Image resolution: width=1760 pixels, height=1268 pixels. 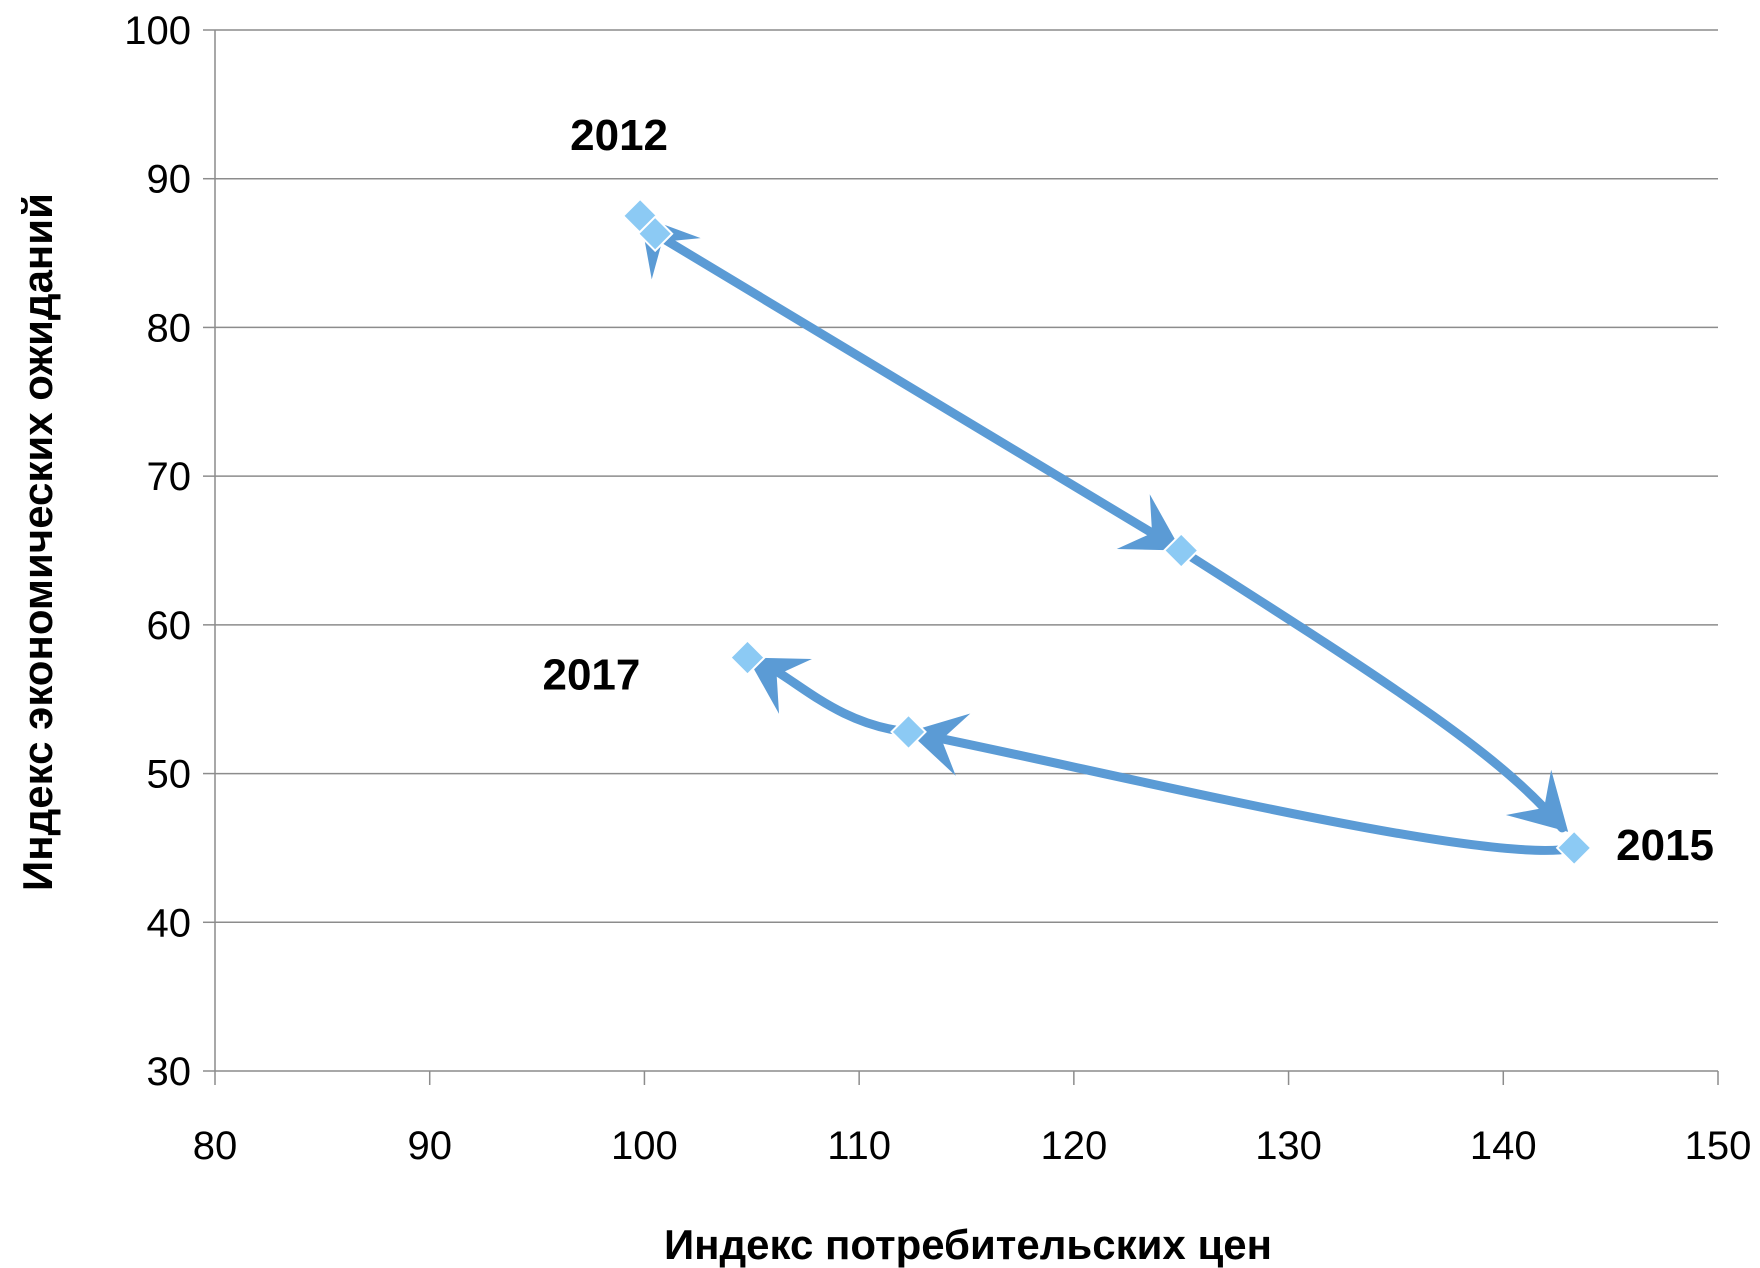 What do you see at coordinates (429, 1146) in the screenshot?
I see `x-tick-label: 90` at bounding box center [429, 1146].